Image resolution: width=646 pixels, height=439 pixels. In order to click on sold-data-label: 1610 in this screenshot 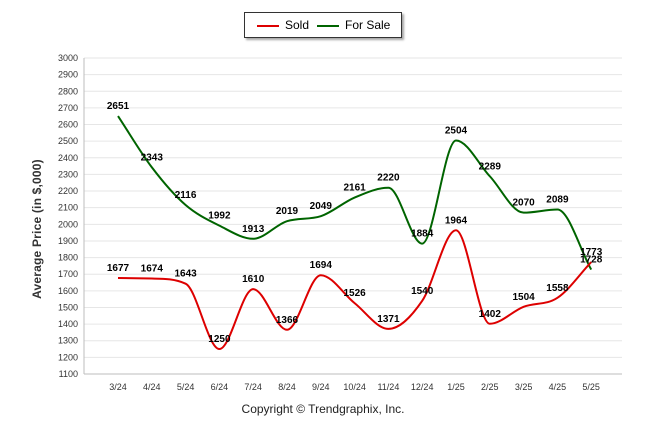, I will do `click(253, 279)`.